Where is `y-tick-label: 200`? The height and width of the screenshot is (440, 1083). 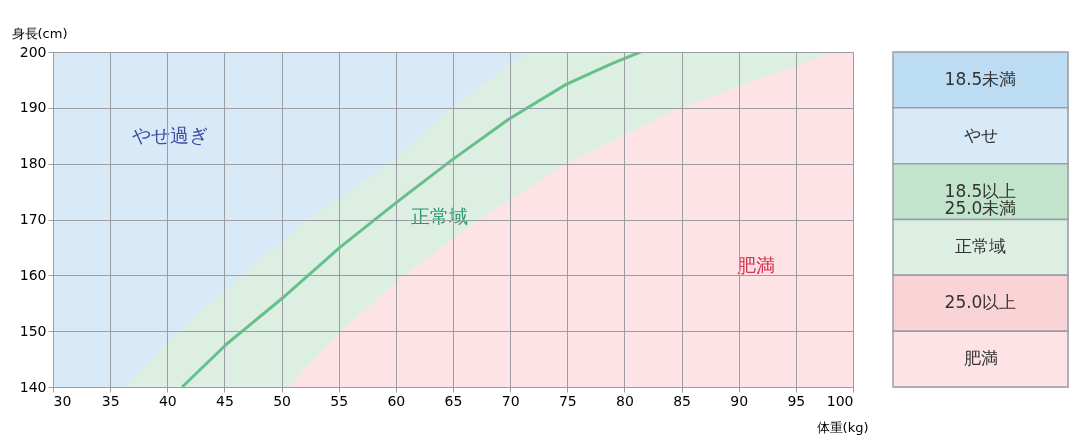
y-tick-label: 200 is located at coordinates (33, 51).